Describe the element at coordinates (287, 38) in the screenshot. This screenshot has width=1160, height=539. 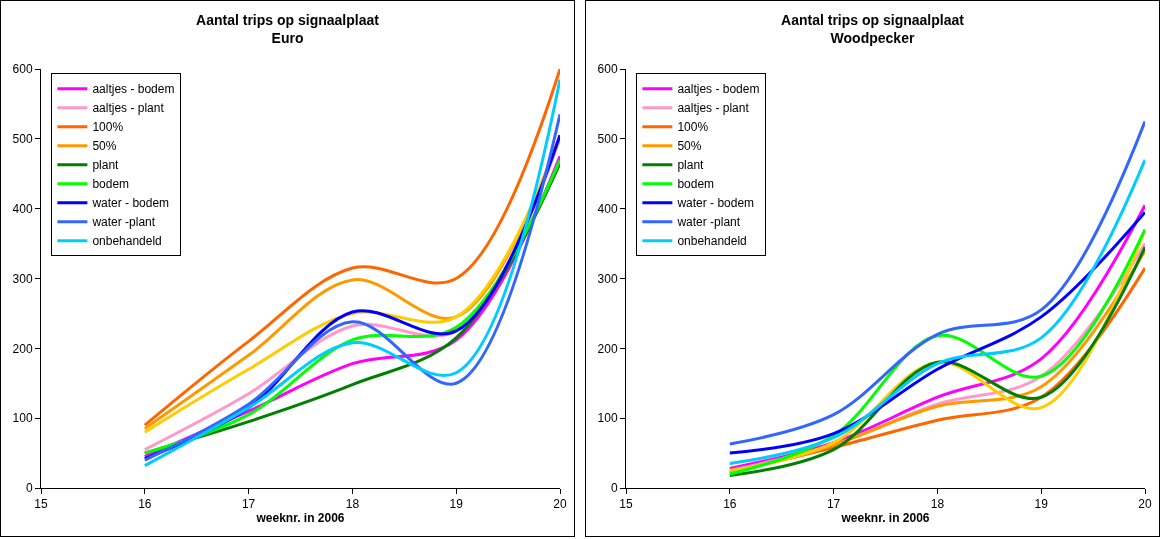
I see `chart-subtitle: Euro` at that location.